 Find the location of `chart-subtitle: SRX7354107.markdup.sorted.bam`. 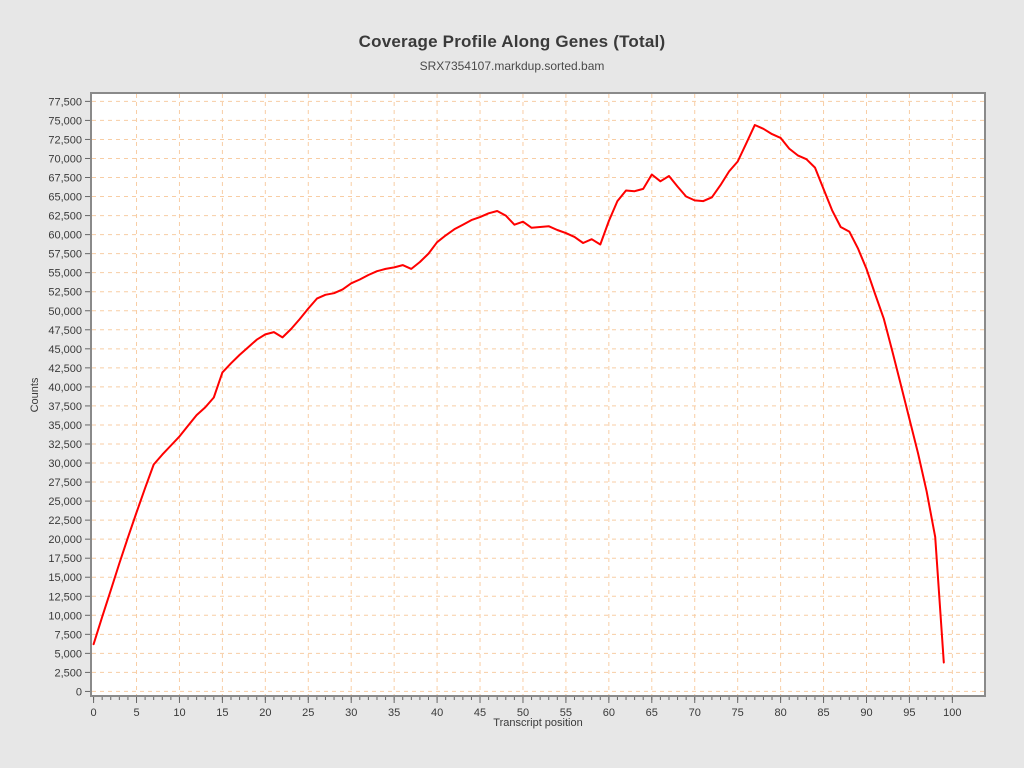

chart-subtitle: SRX7354107.markdup.sorted.bam is located at coordinates (512, 66).